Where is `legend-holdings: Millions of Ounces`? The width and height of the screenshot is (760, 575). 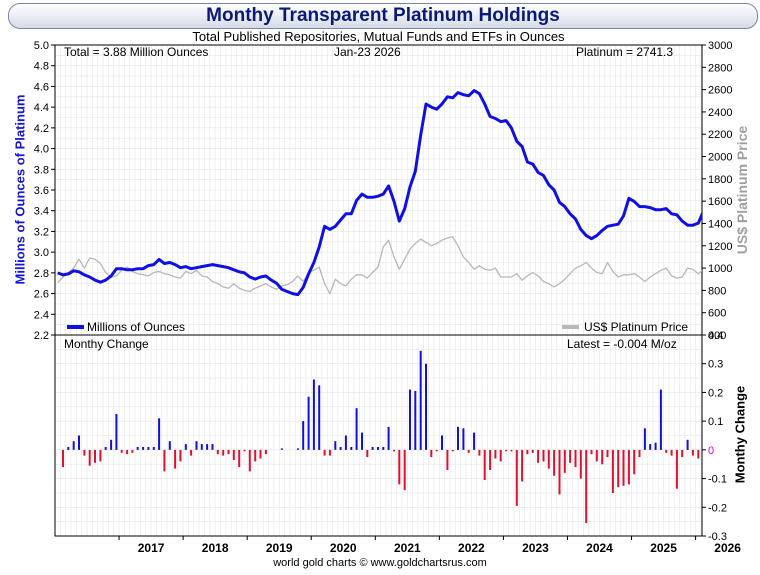
legend-holdings: Millions of Ounces is located at coordinates (126, 327).